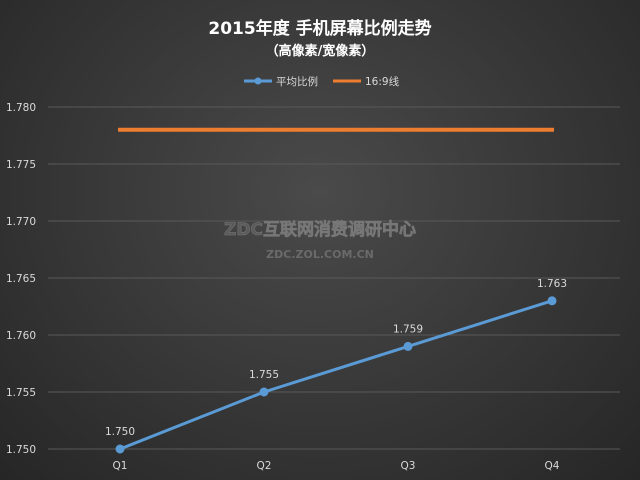 The image size is (640, 480). What do you see at coordinates (21, 336) in the screenshot?
I see `y-tick-label: 1.760` at bounding box center [21, 336].